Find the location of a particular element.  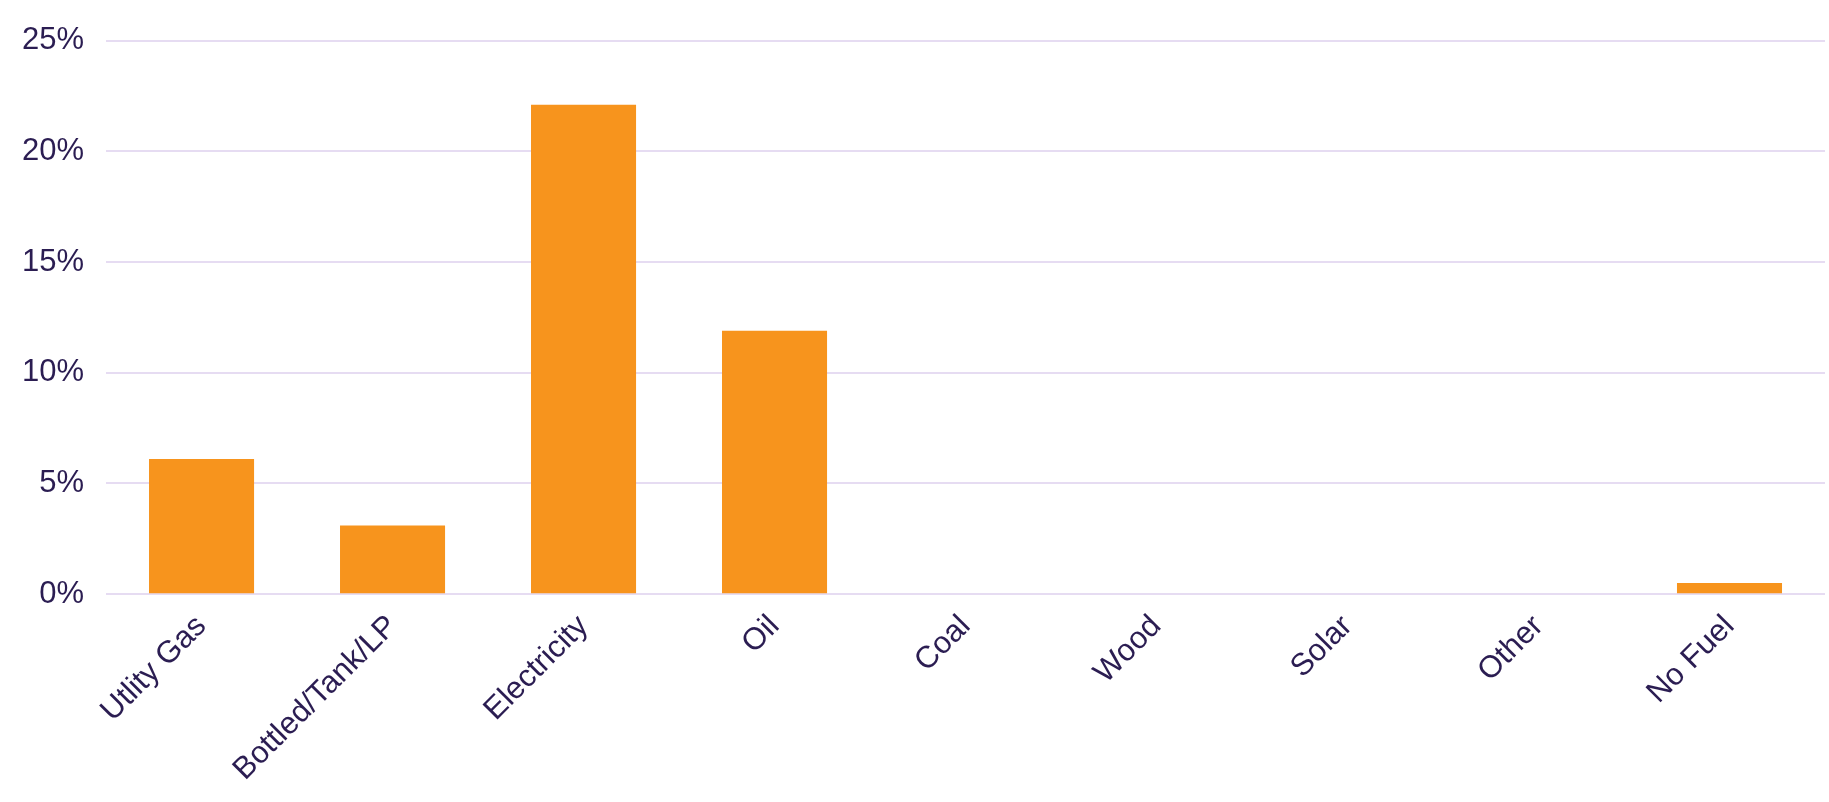

y-tick-label: 20% is located at coordinates (53, 149).